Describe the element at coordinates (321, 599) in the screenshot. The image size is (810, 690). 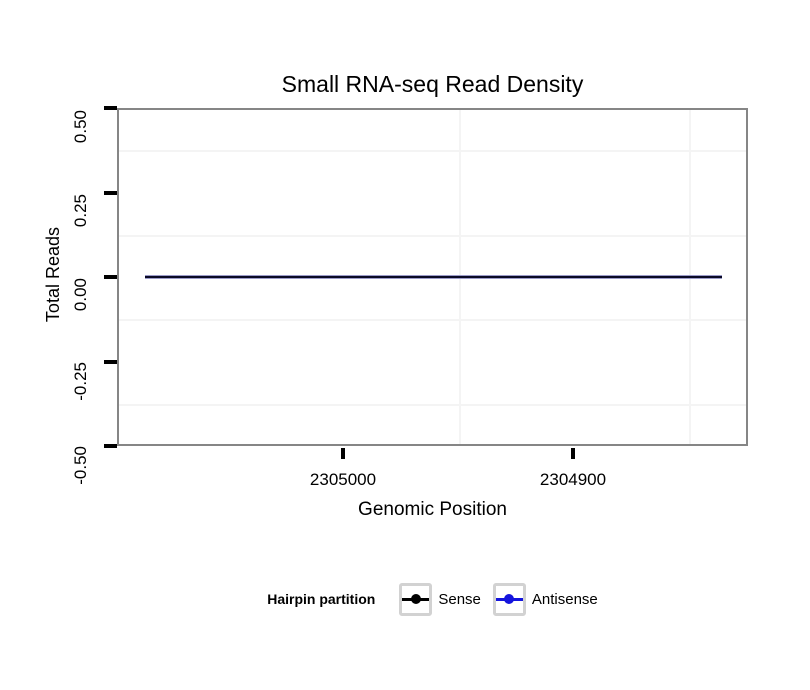
I see `legend-title: Hairpin partition` at that location.